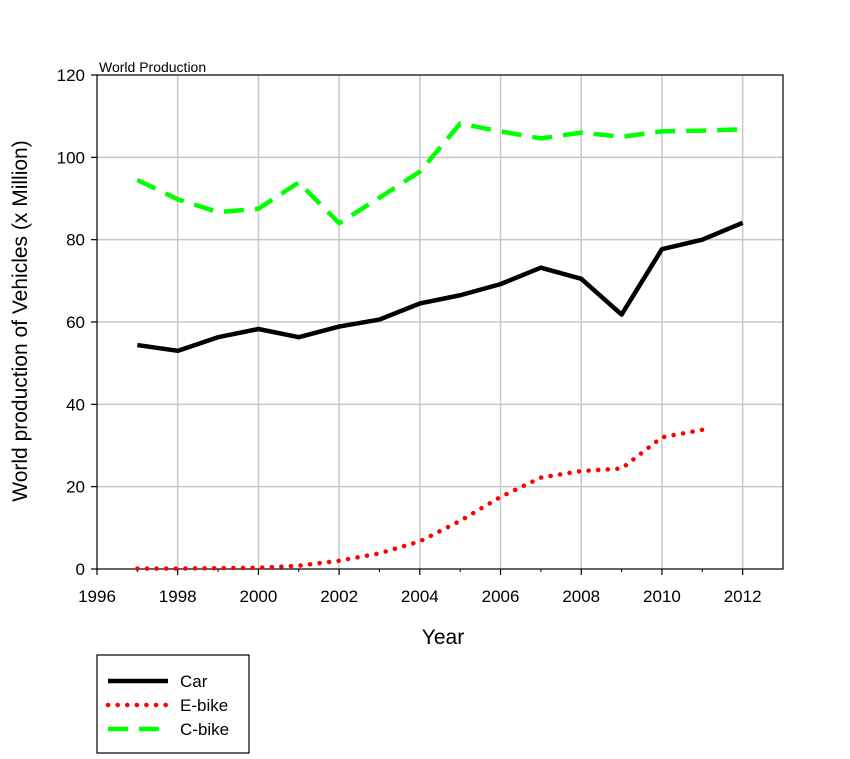 This screenshot has width=850, height=759. I want to click on series-line-e-bike, so click(420, 499).